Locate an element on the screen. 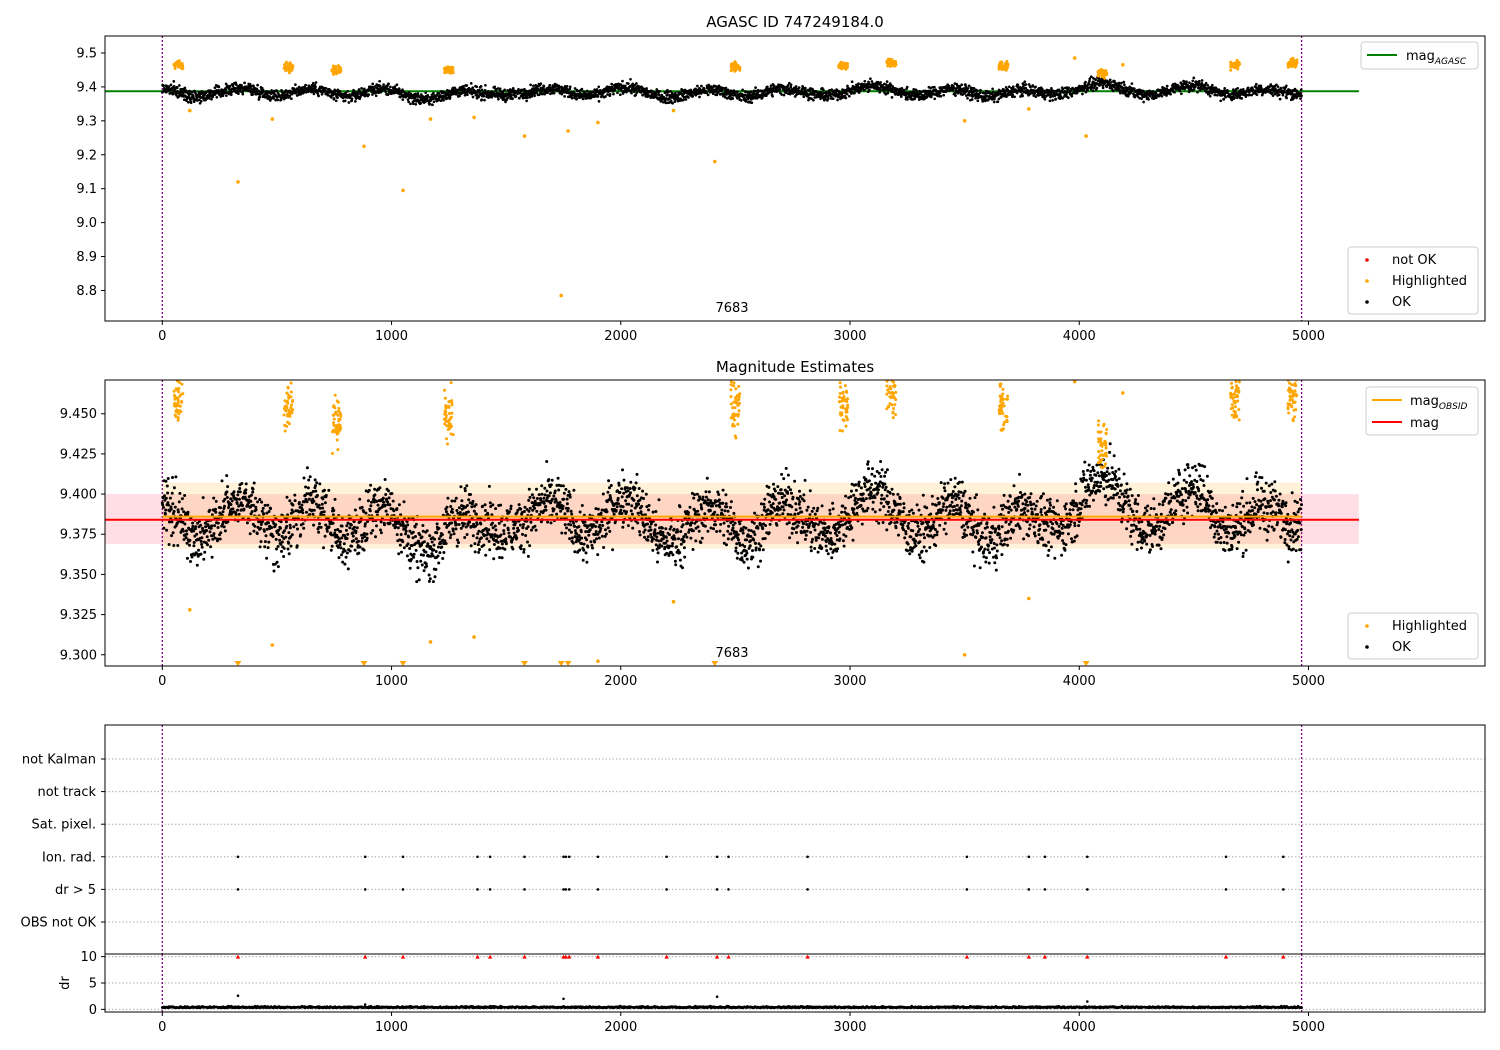 The image size is (1500, 1050). y-tick-label: 8.9 is located at coordinates (86, 257).